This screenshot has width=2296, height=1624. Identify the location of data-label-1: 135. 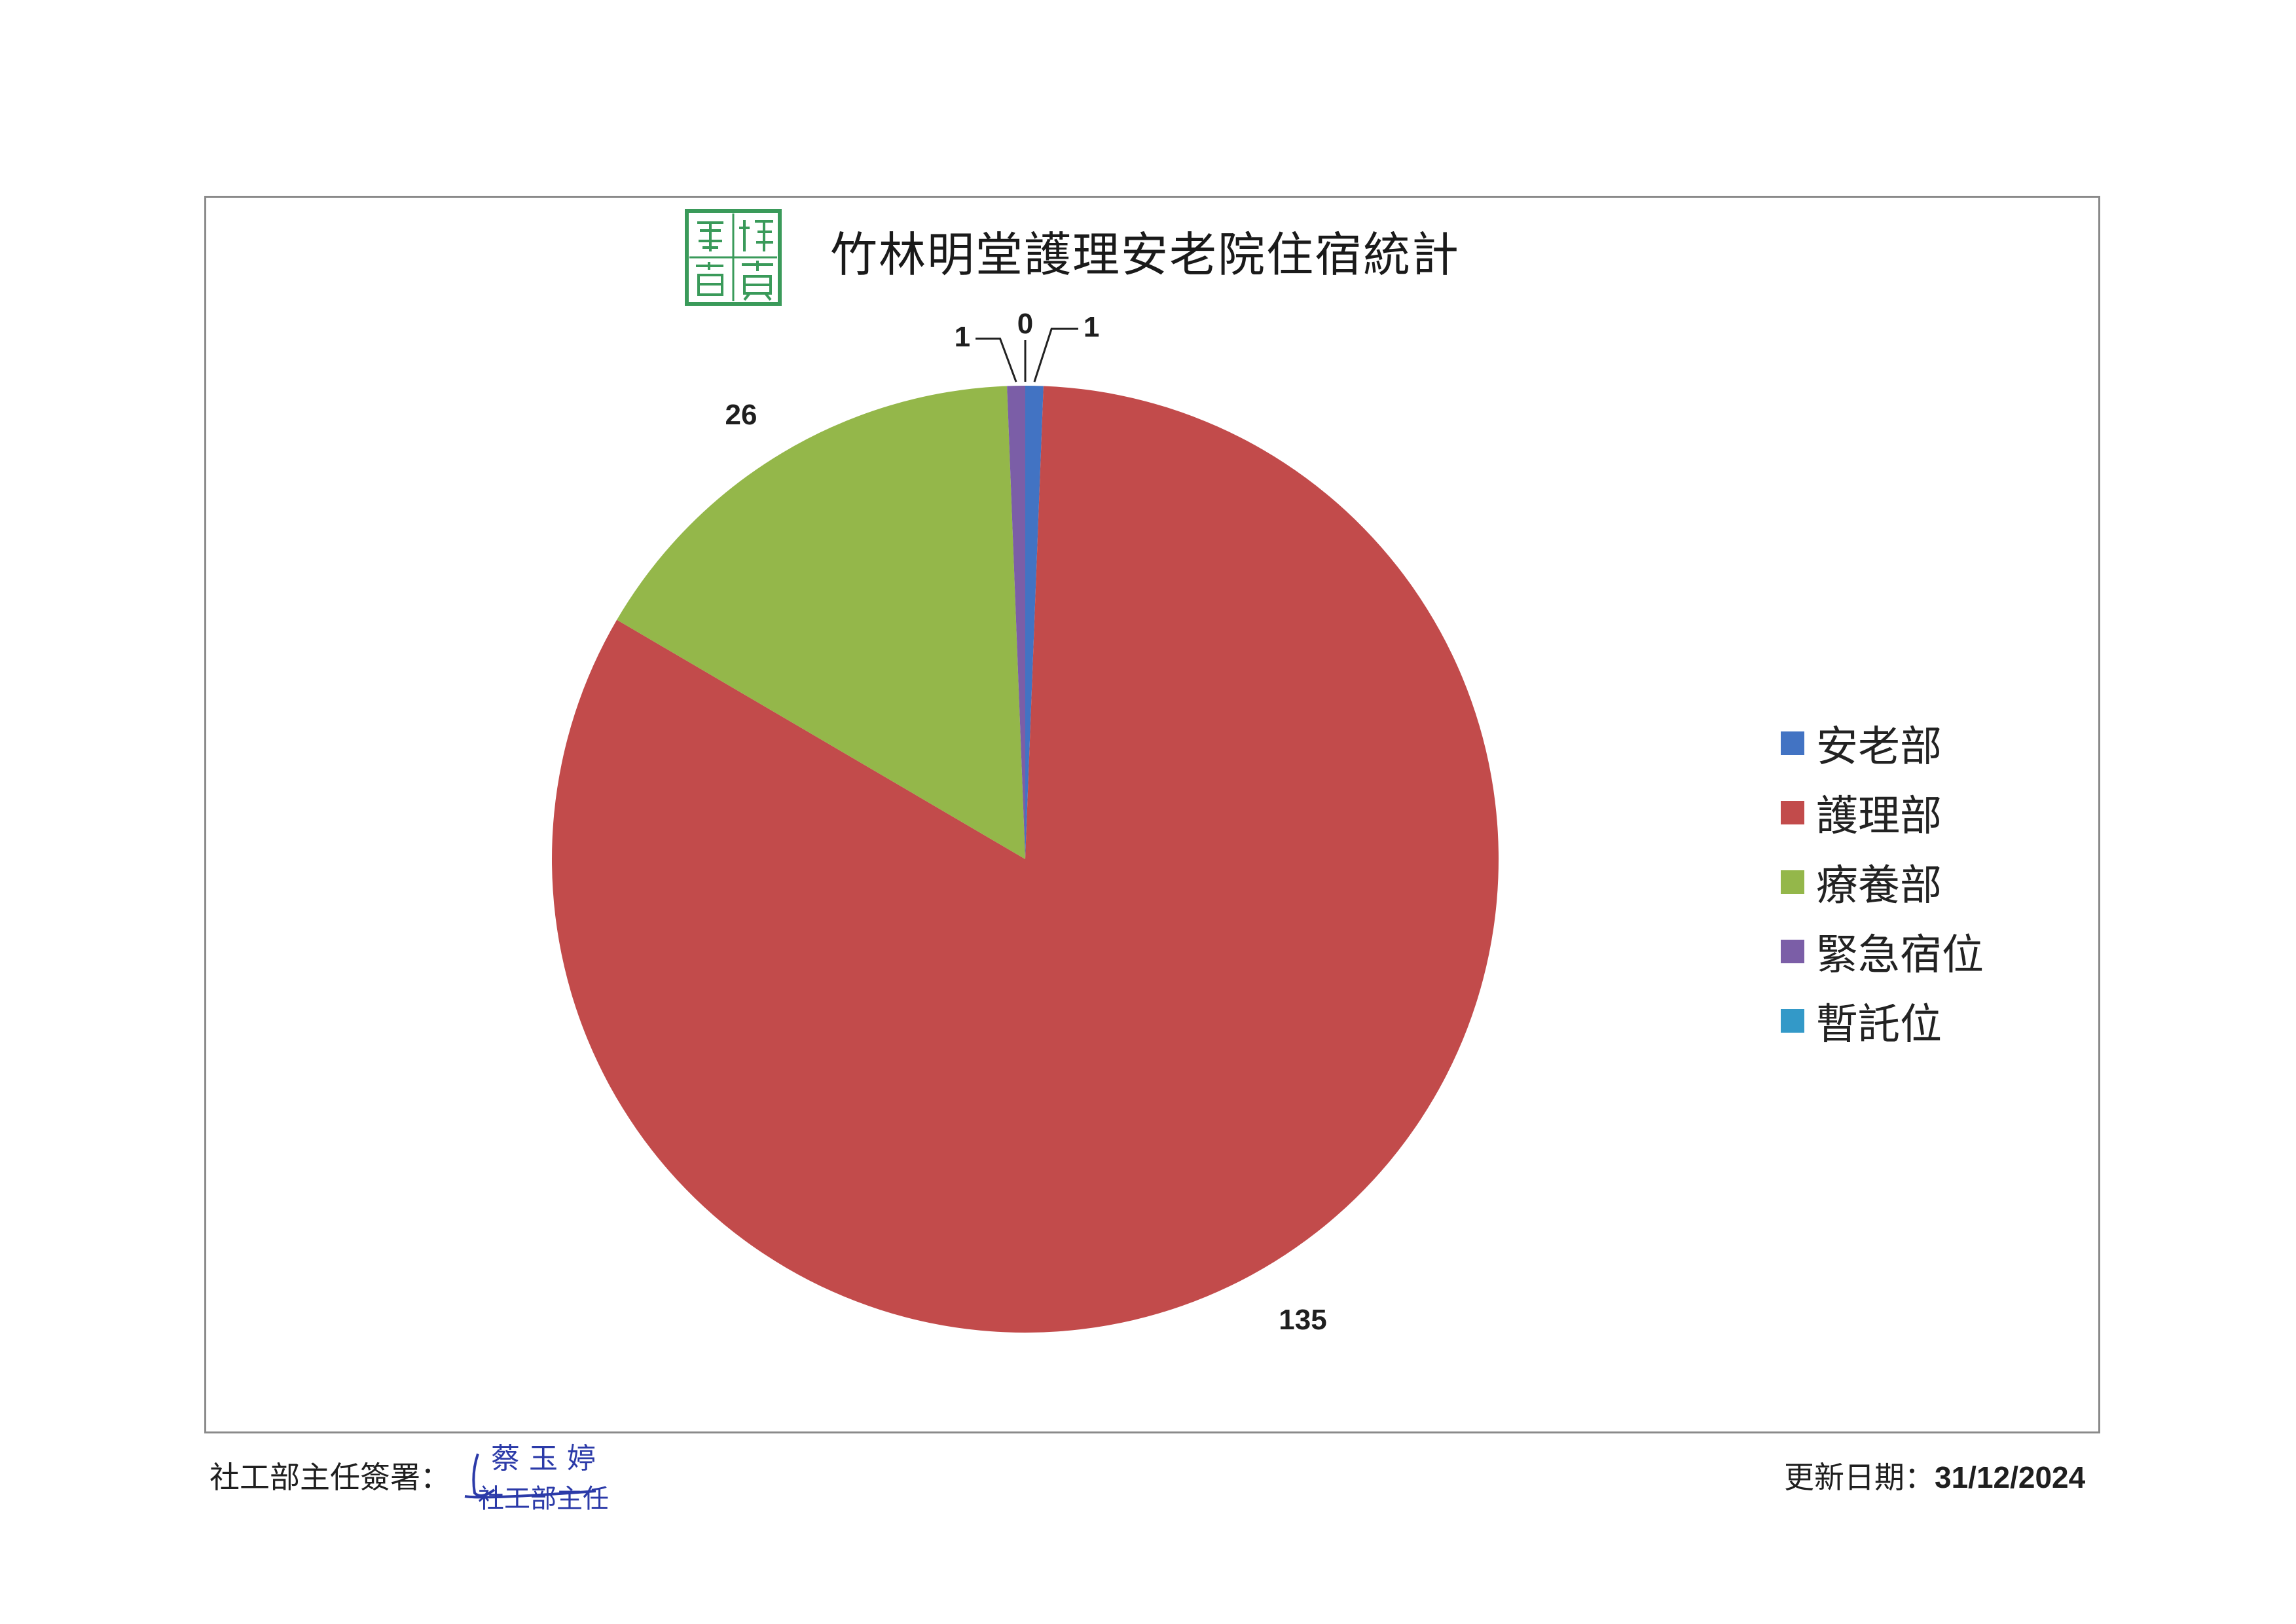
(1302, 1320).